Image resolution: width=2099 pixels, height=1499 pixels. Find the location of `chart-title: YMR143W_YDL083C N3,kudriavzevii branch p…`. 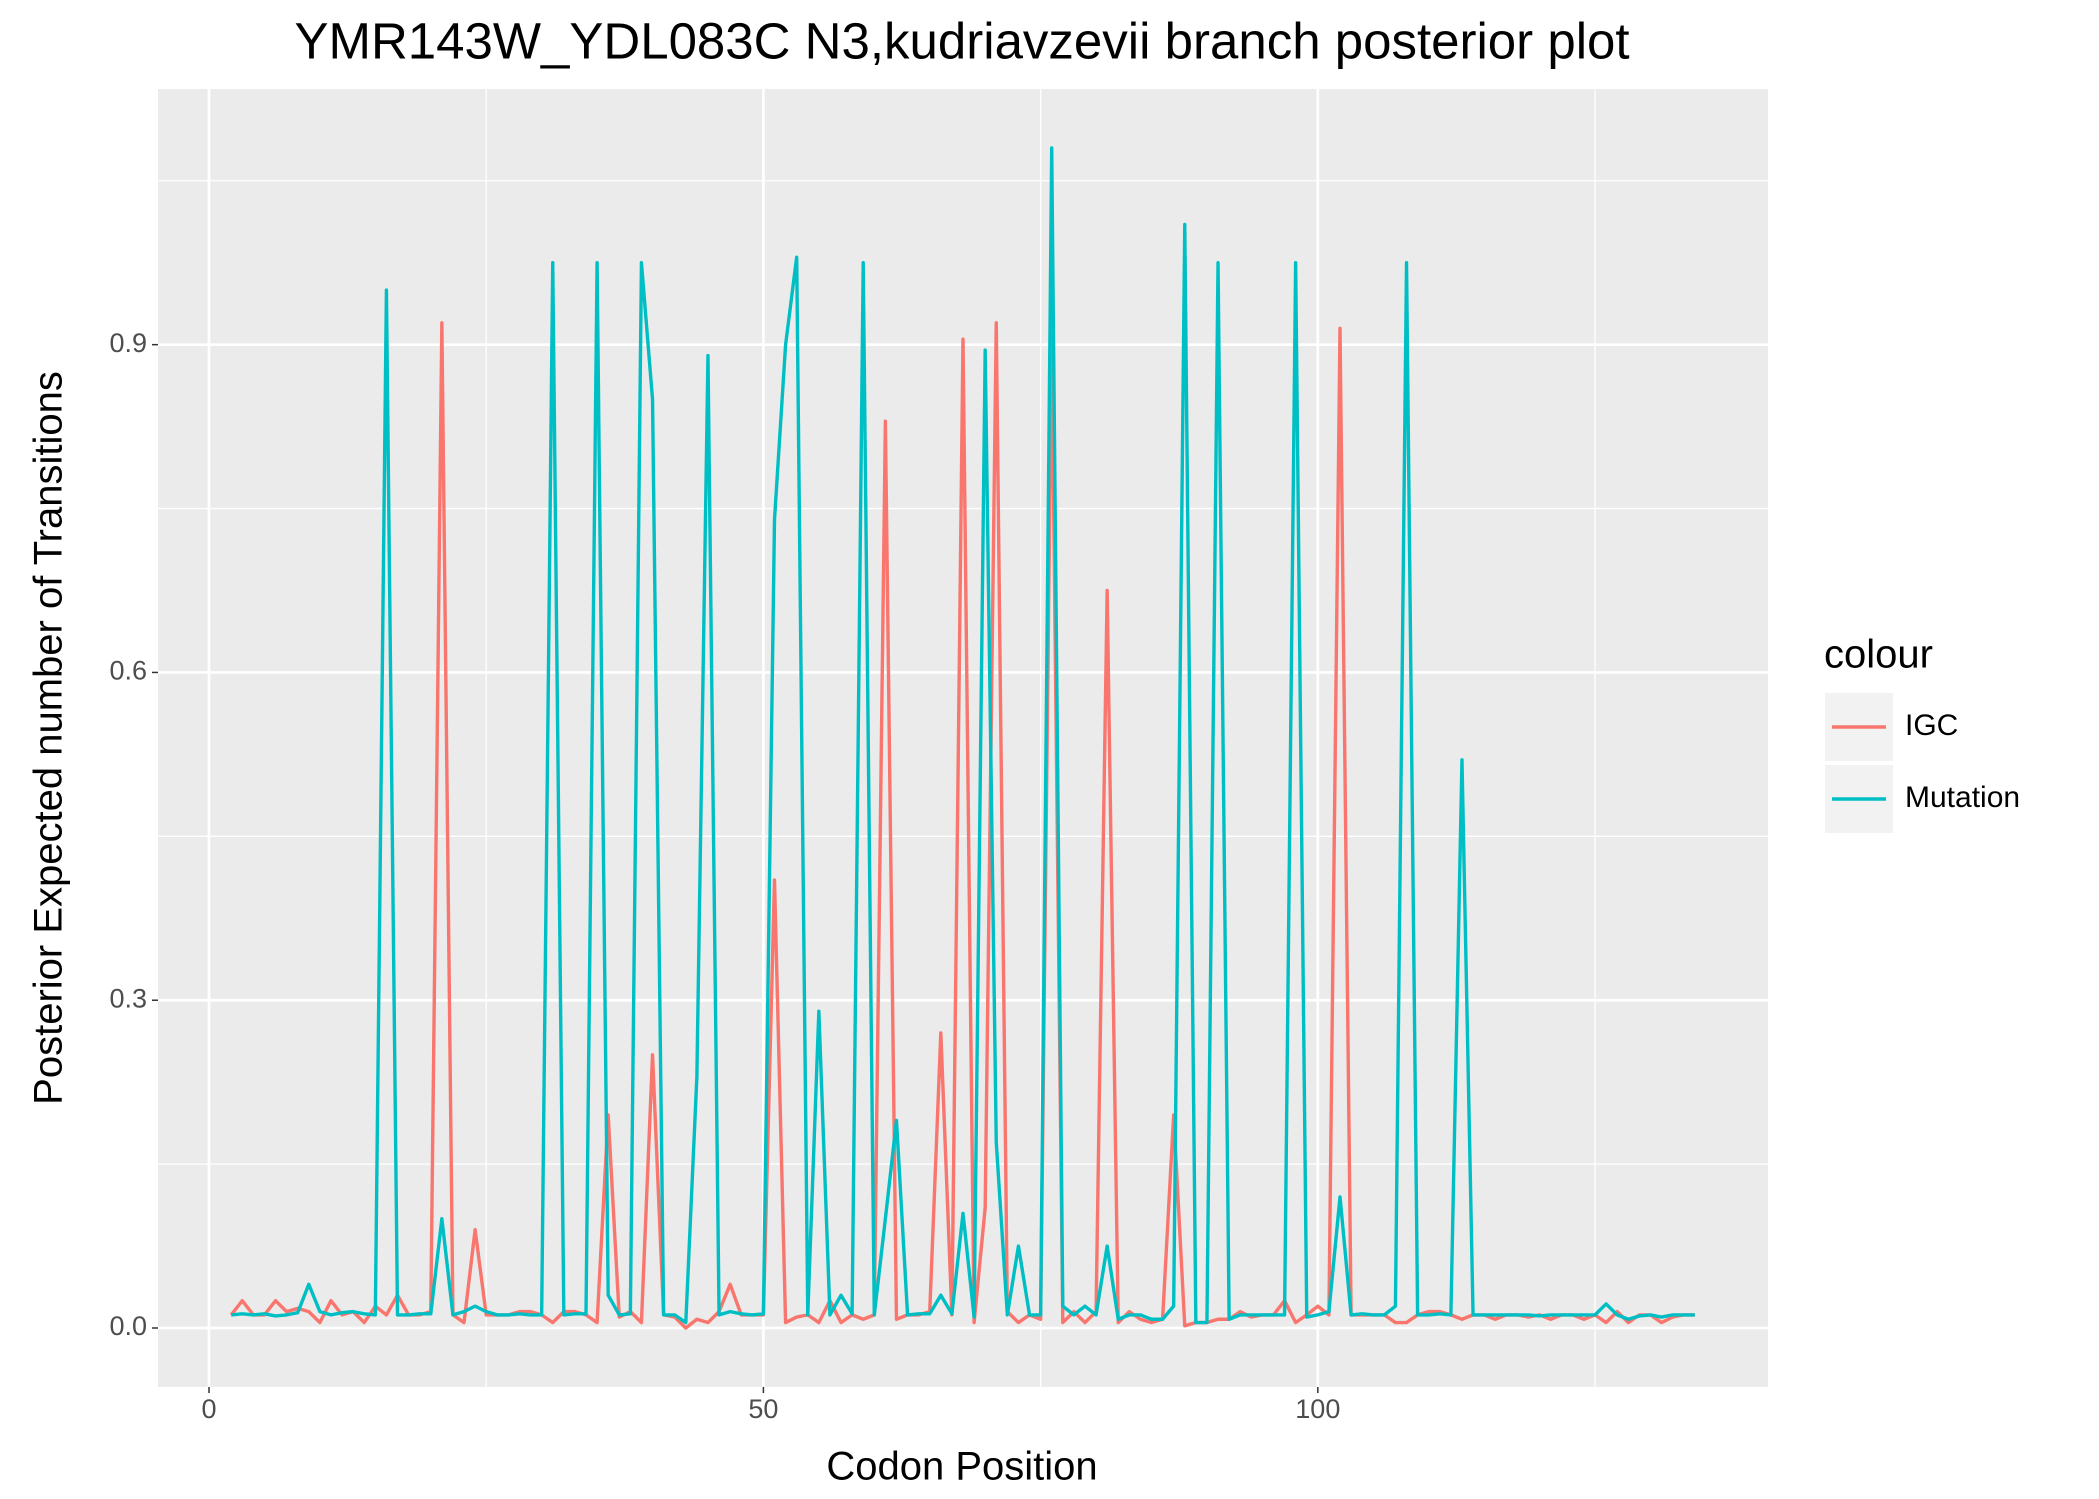

chart-title: YMR143W_YDL083C N3,kudriavzevii branch p… is located at coordinates (961, 40).